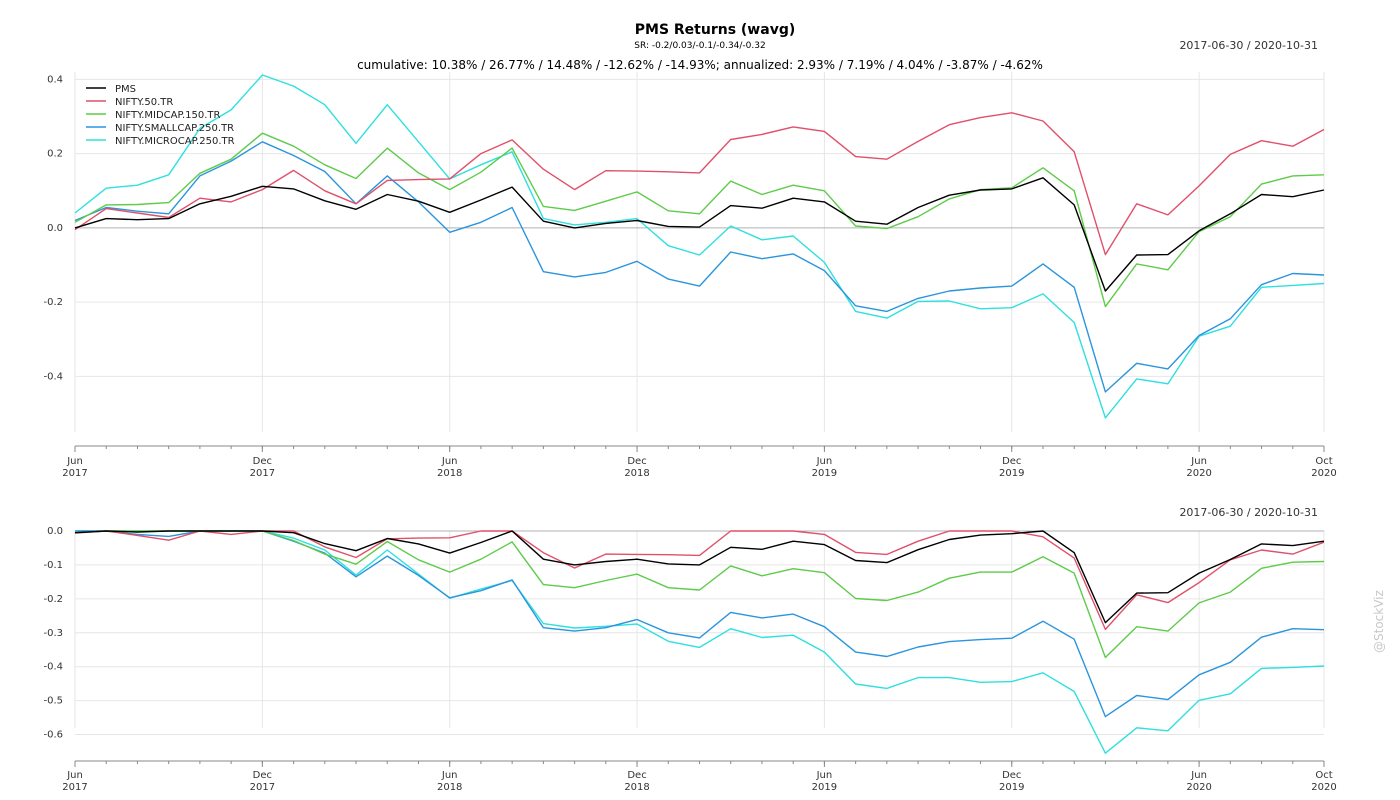  Describe the element at coordinates (1248, 512) in the screenshot. I see `bottom-date-range: 2017-06-30 / 2020-10-31` at that location.